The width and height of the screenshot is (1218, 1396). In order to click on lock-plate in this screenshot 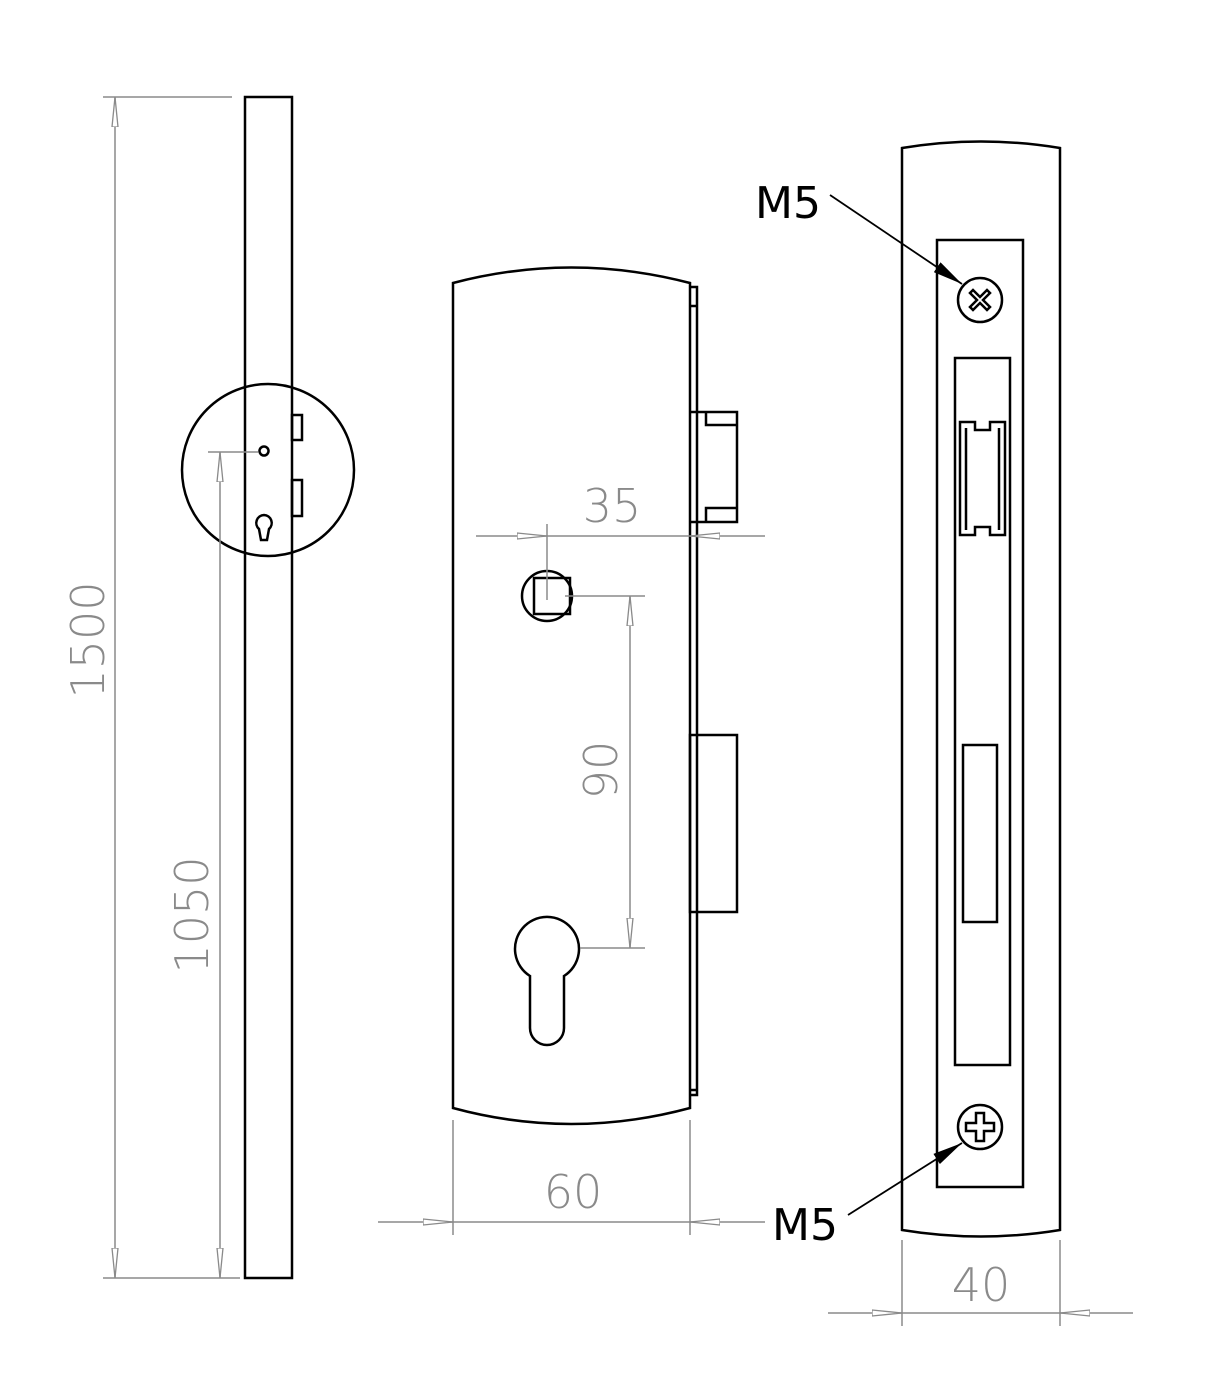, I will do `click(571, 696)`.